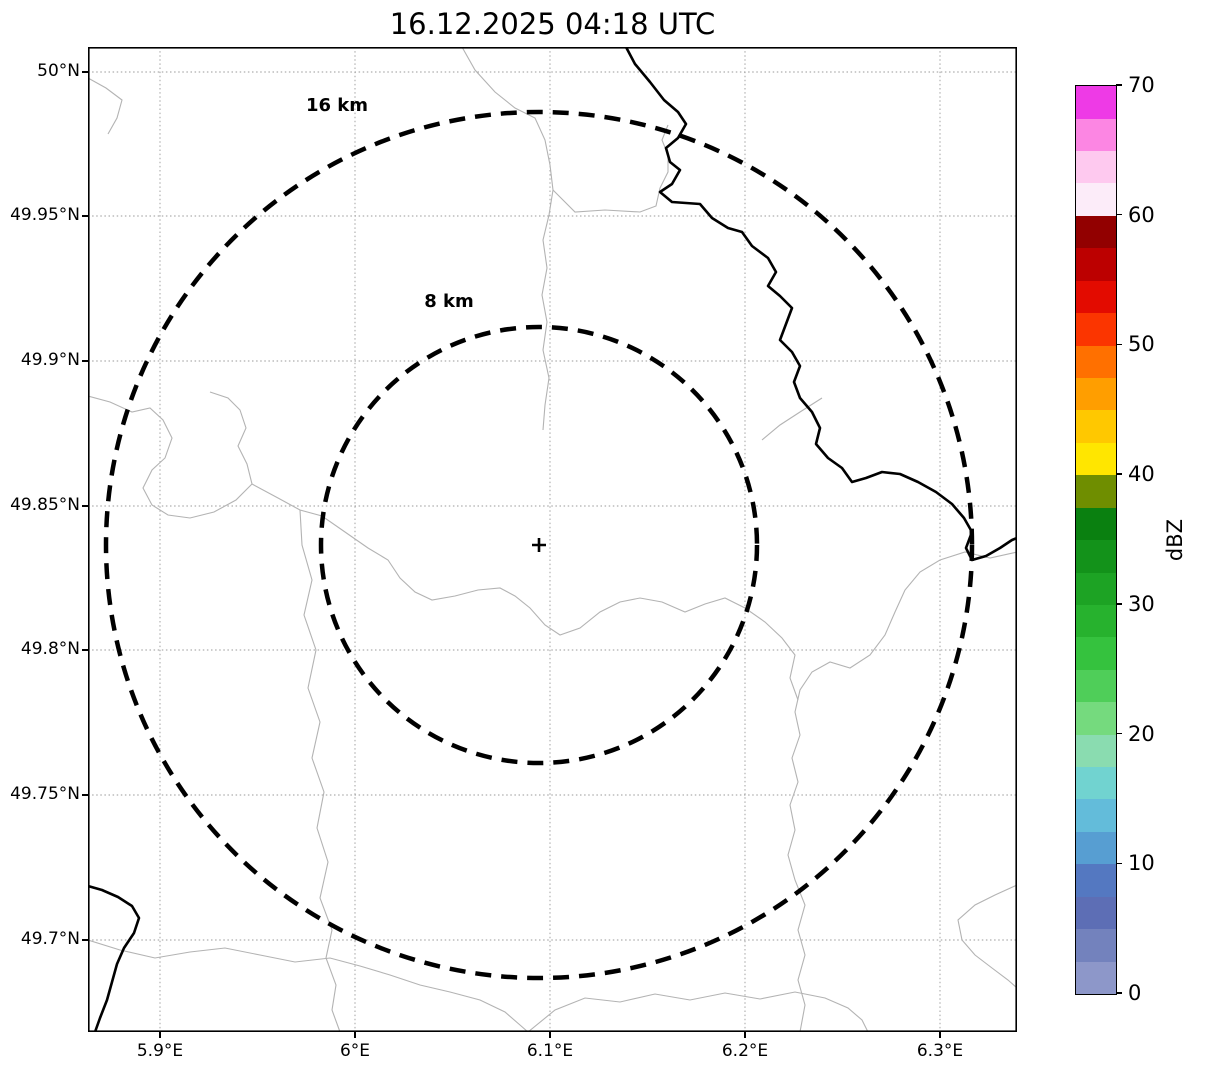 This screenshot has width=1207, height=1069. I want to click on range-ring-label-8km: 8 km, so click(449, 301).